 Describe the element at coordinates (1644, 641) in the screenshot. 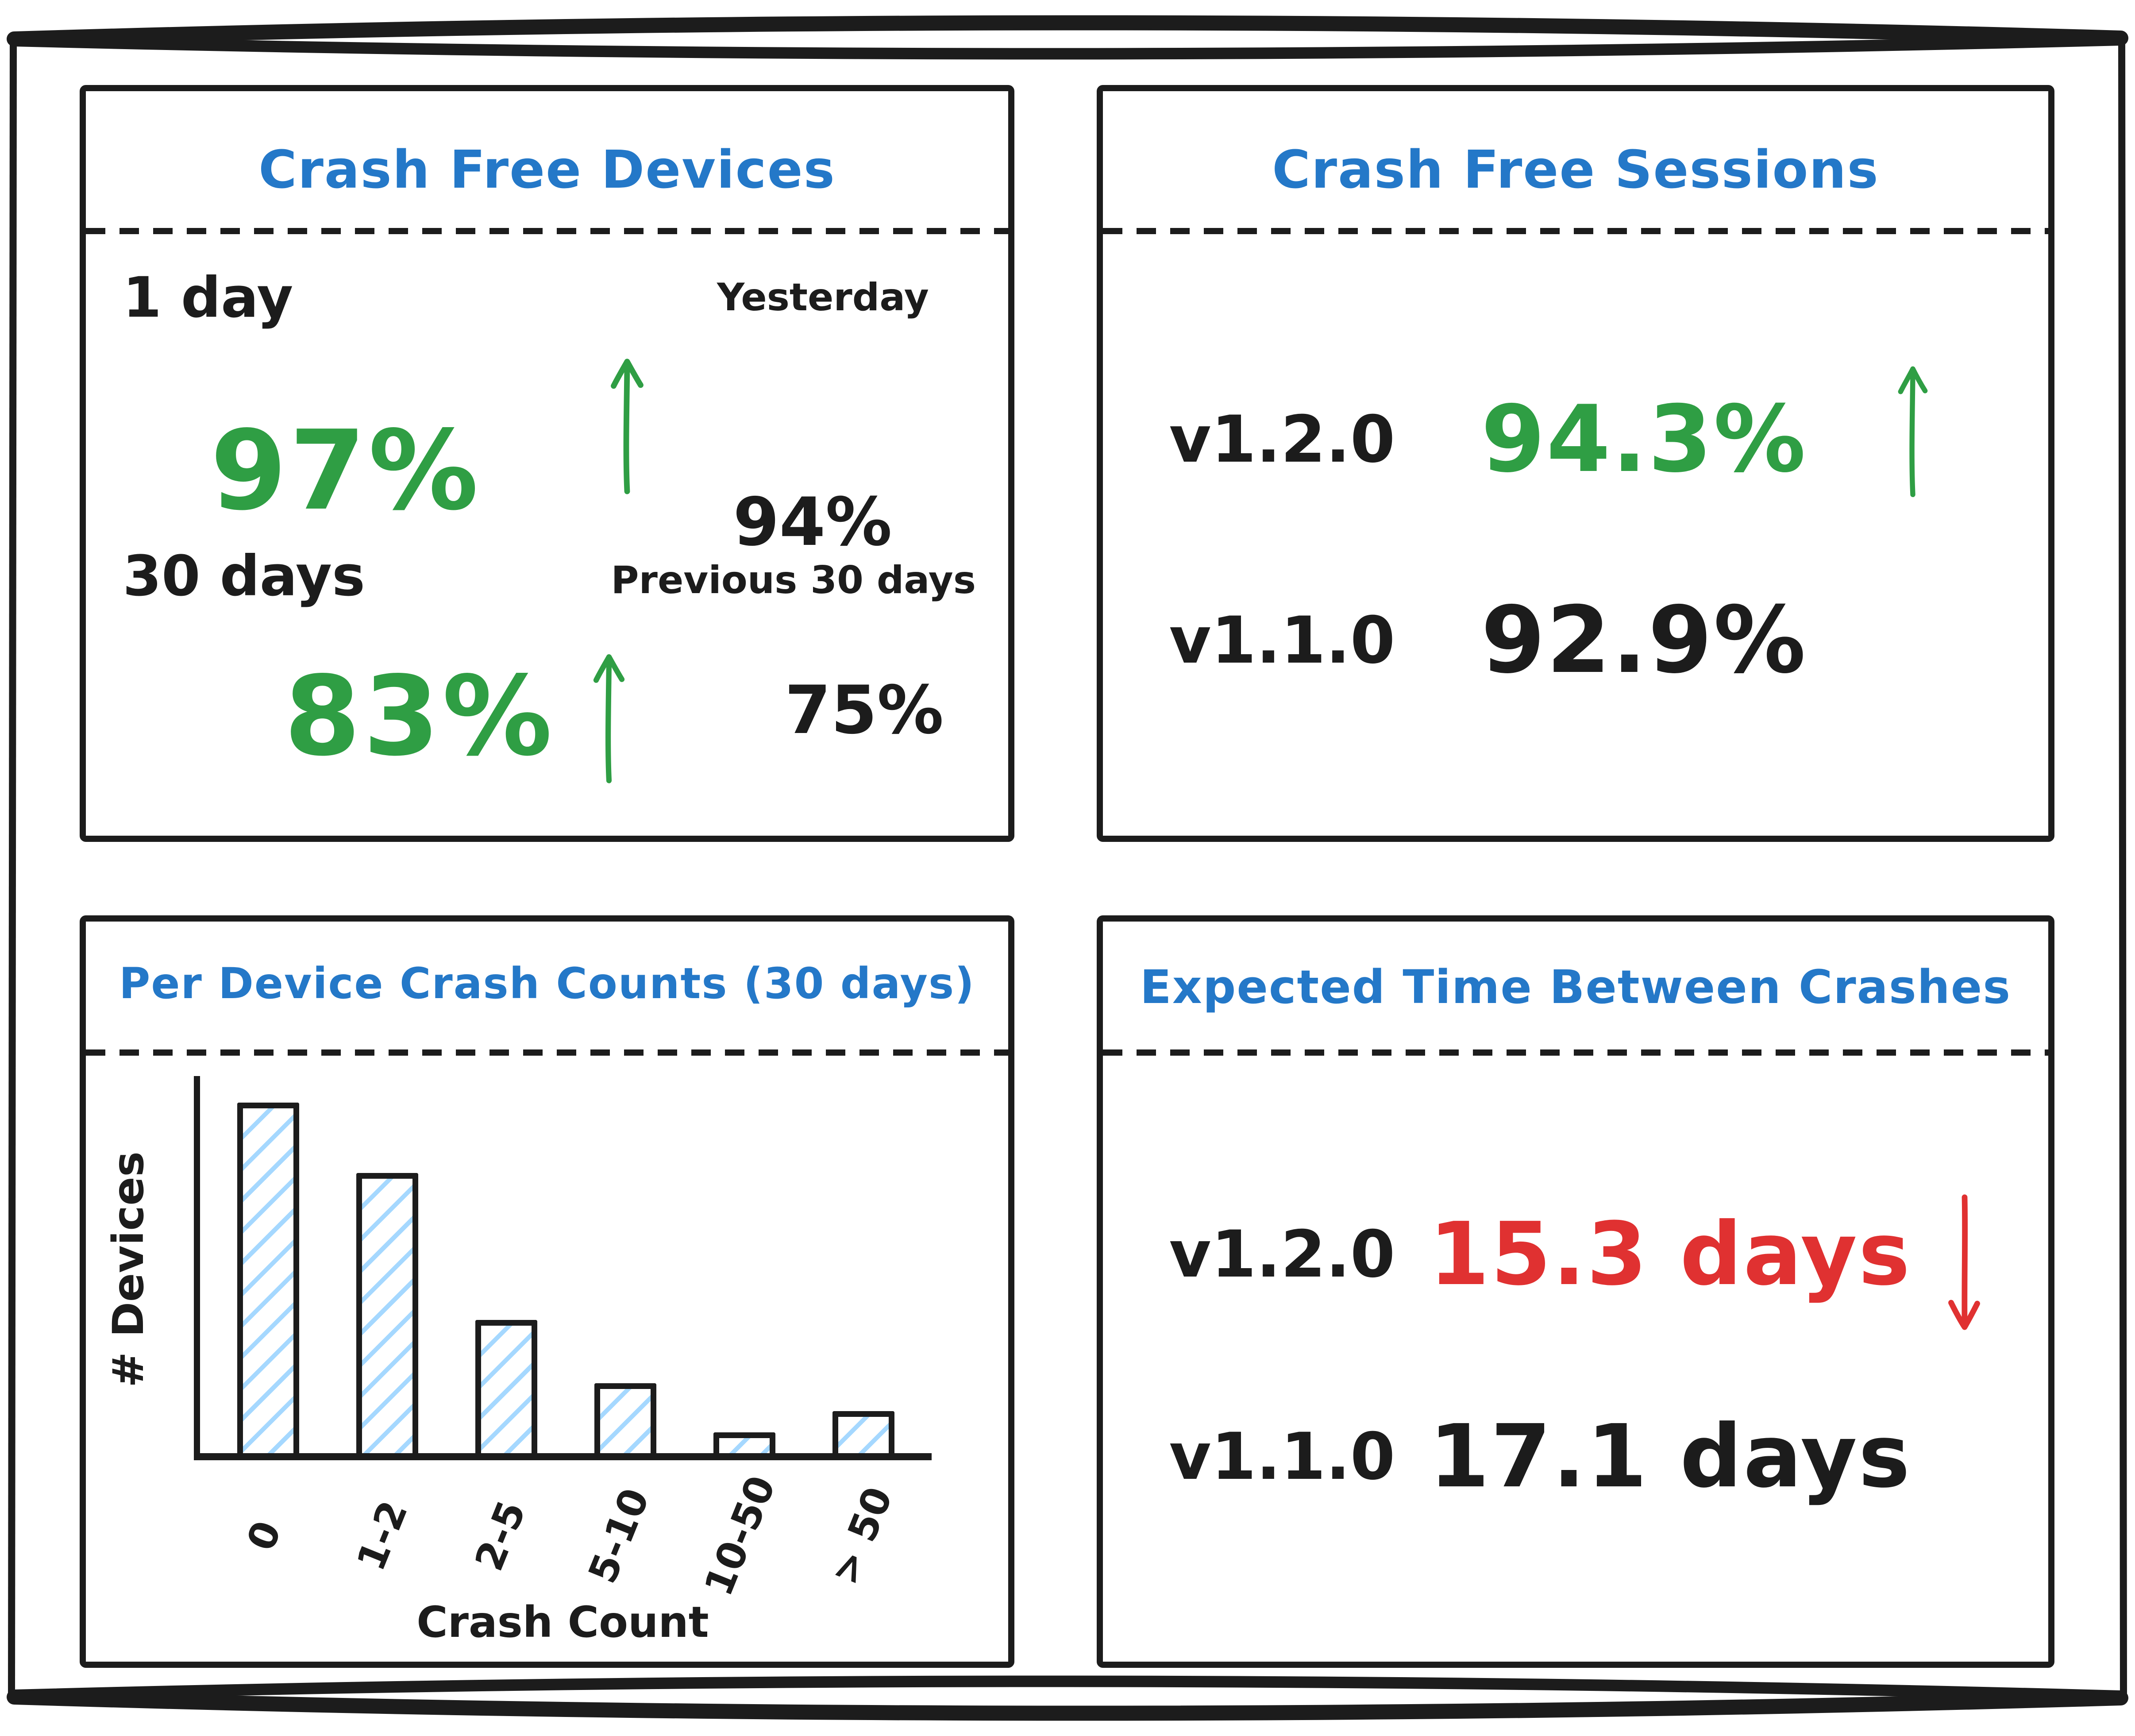

I see `session-rate-value: 92.9%` at that location.